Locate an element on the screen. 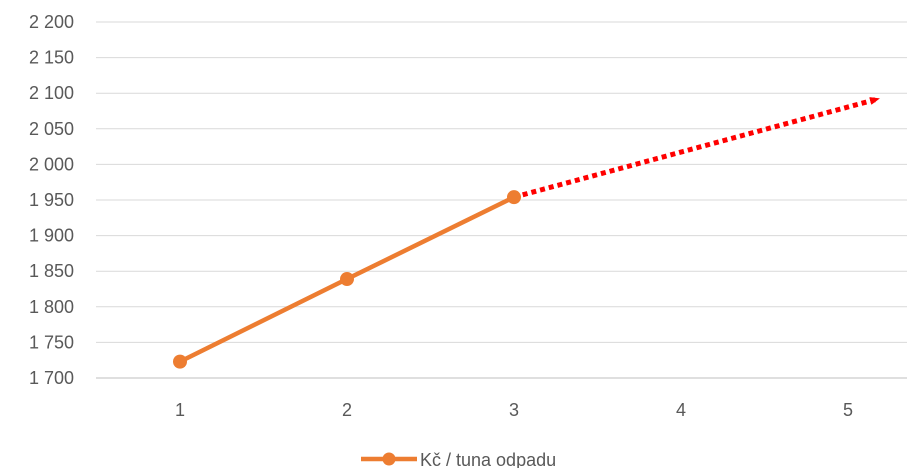 This screenshot has width=923, height=473. y-tick-label: 2 200 is located at coordinates (51, 22).